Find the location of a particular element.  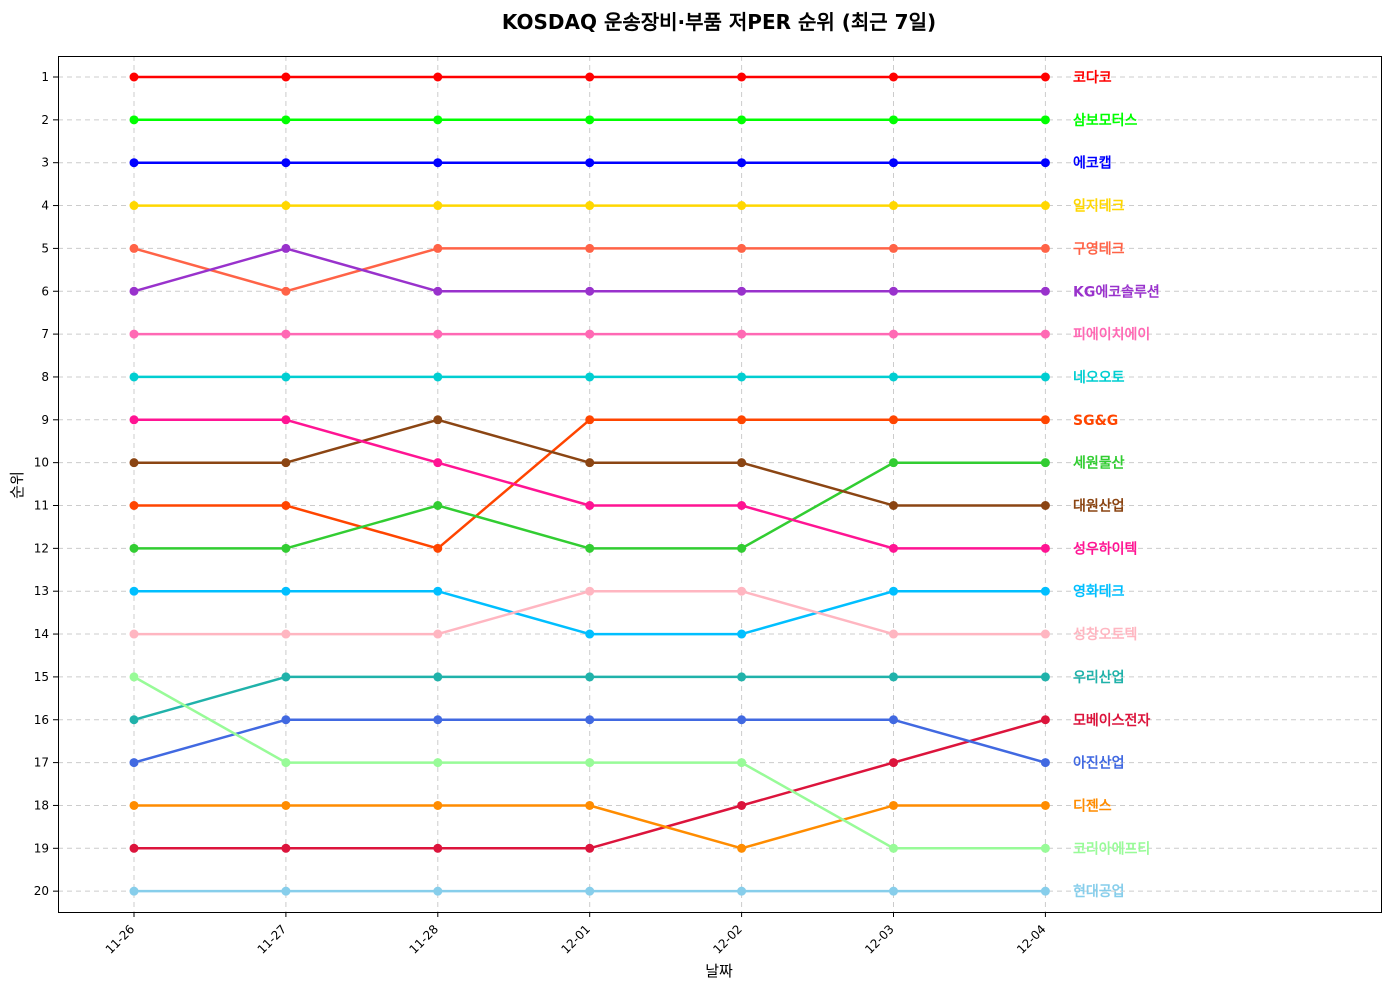

y-tick-label: 13 is located at coordinates (41, 591).